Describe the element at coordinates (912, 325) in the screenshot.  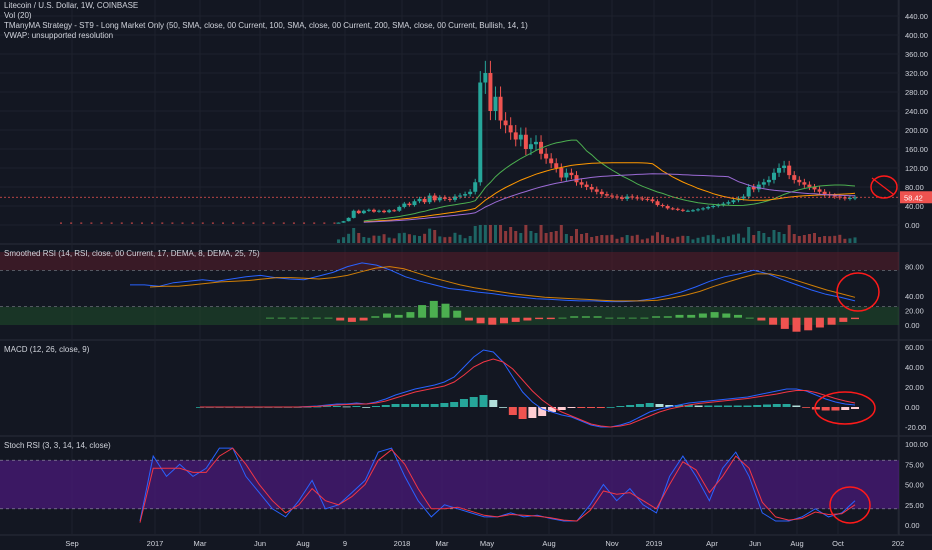
I see `rsi-axis-label: 0.00` at that location.